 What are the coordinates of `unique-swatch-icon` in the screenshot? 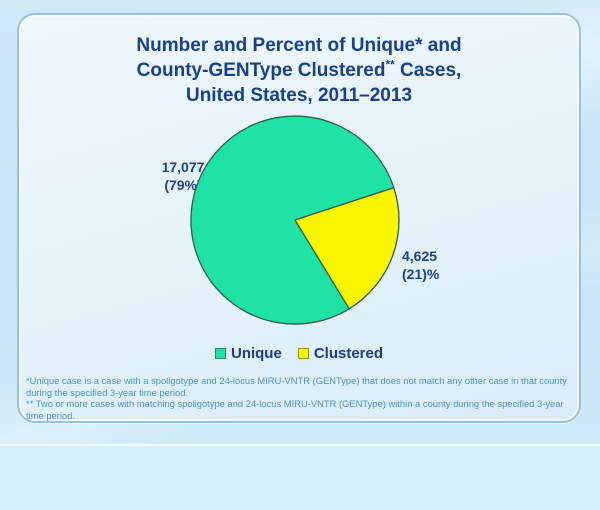 It's located at (220, 353).